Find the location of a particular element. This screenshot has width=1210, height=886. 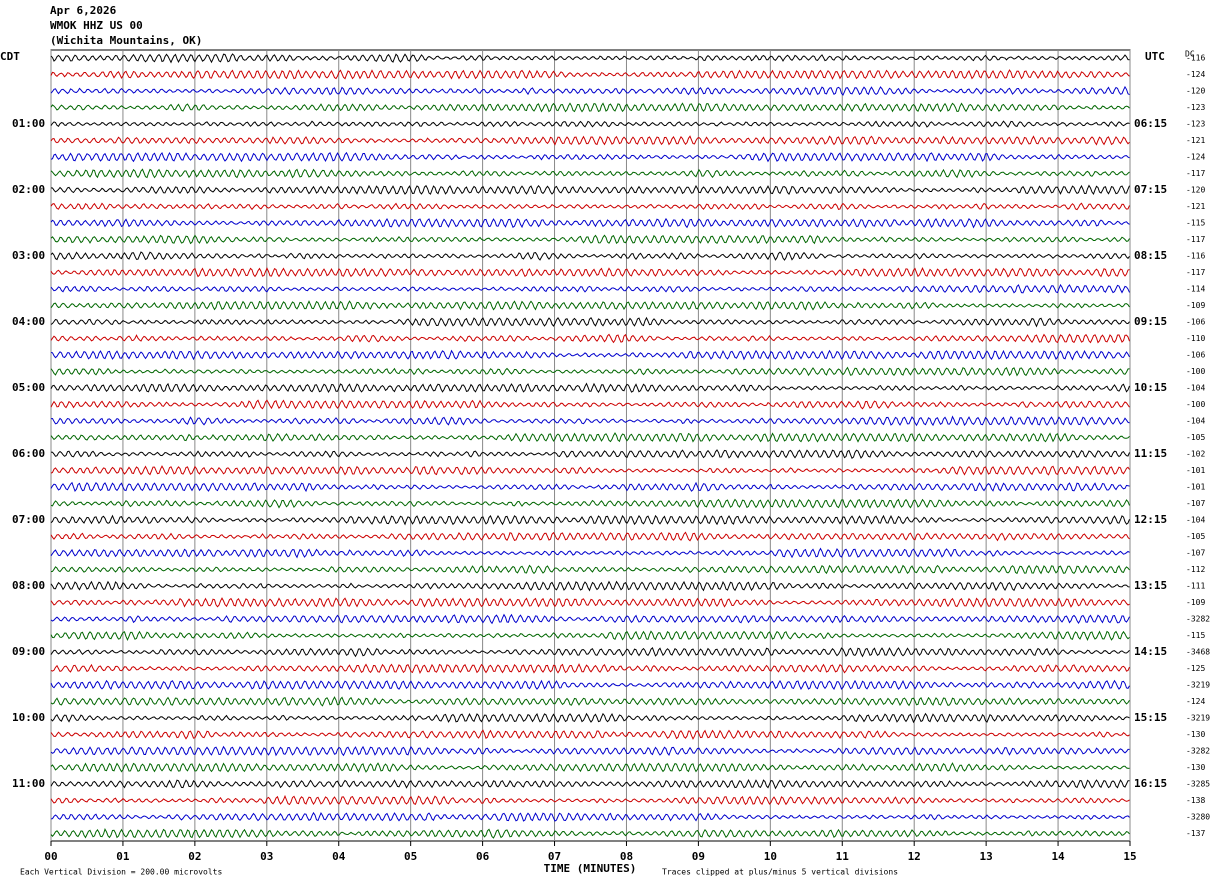

date: Apr 6,2026 is located at coordinates (83, 10).